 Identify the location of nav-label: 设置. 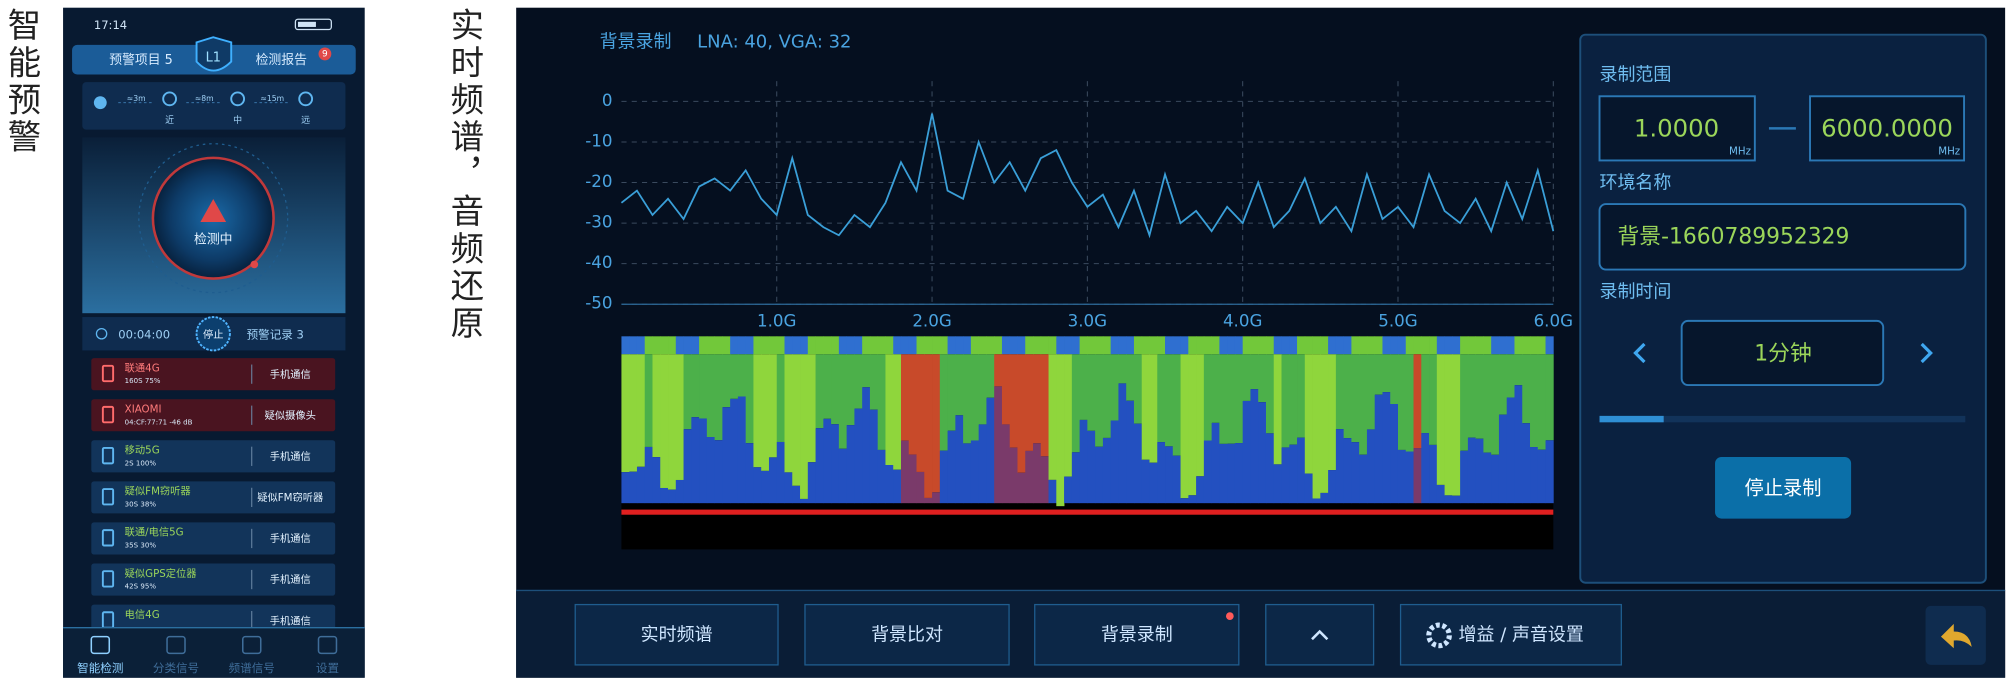
(327, 668).